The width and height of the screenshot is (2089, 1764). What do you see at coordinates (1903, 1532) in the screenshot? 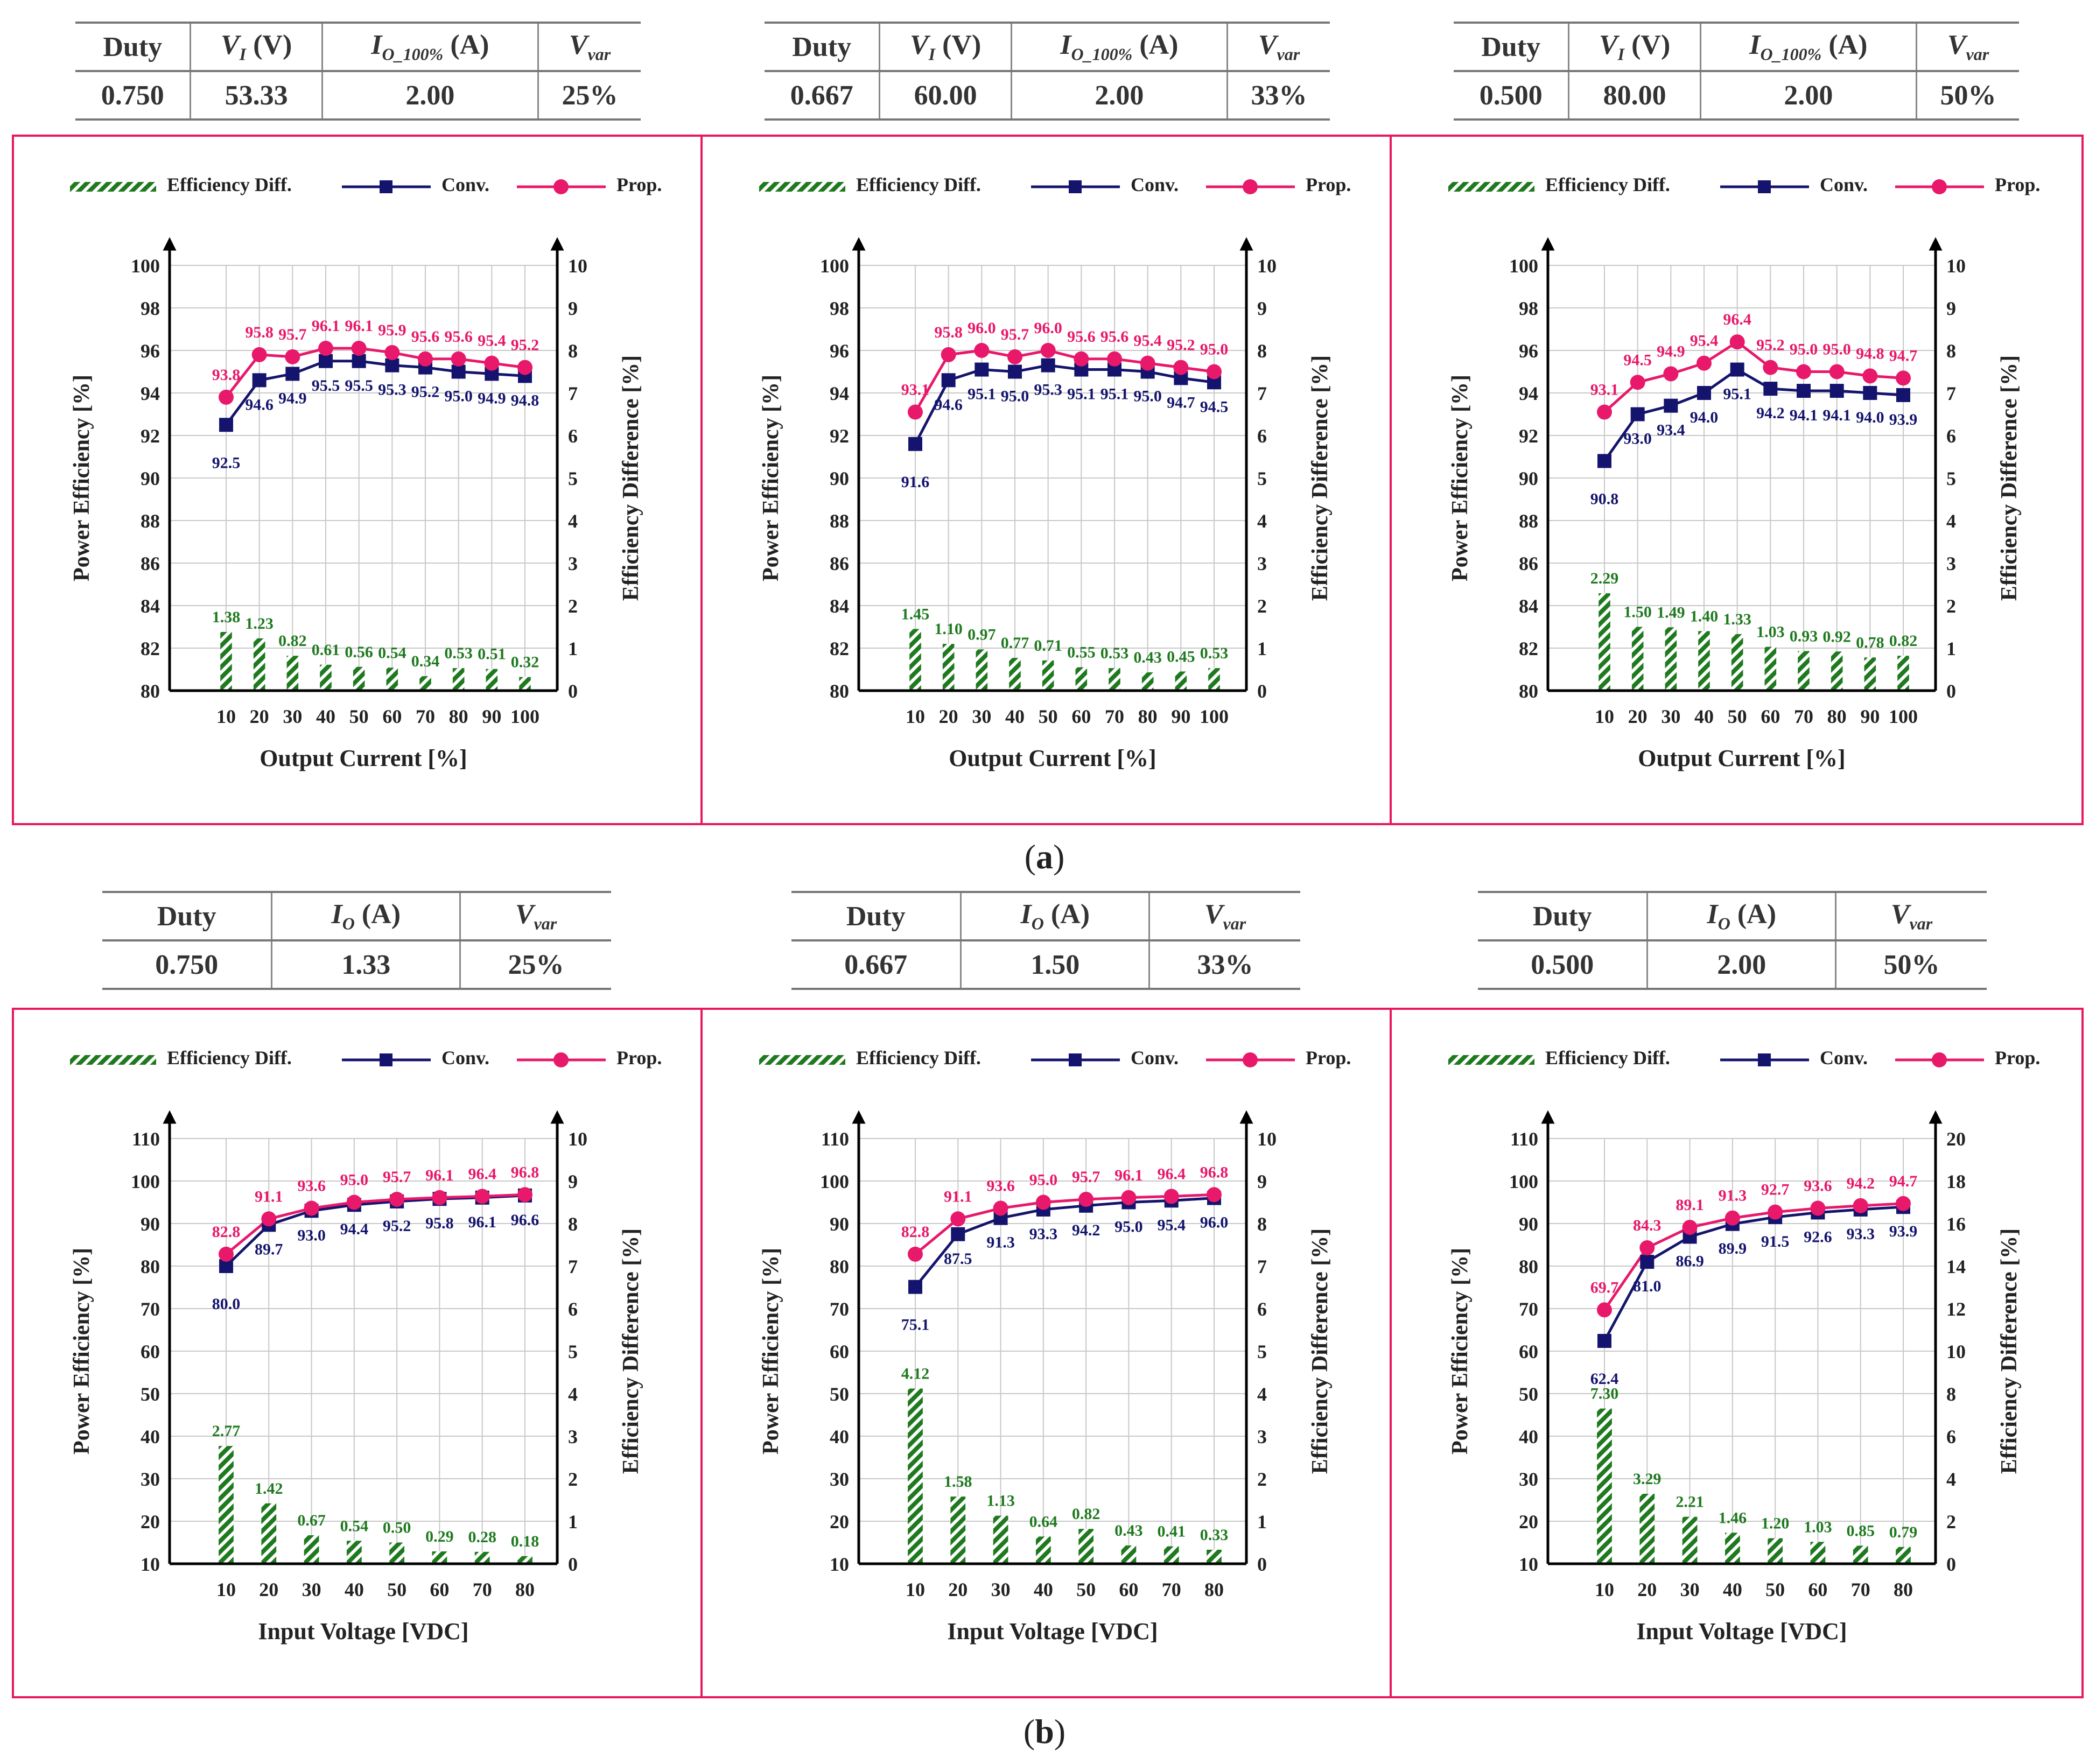
I see `diff-data-label: 0.79` at bounding box center [1903, 1532].